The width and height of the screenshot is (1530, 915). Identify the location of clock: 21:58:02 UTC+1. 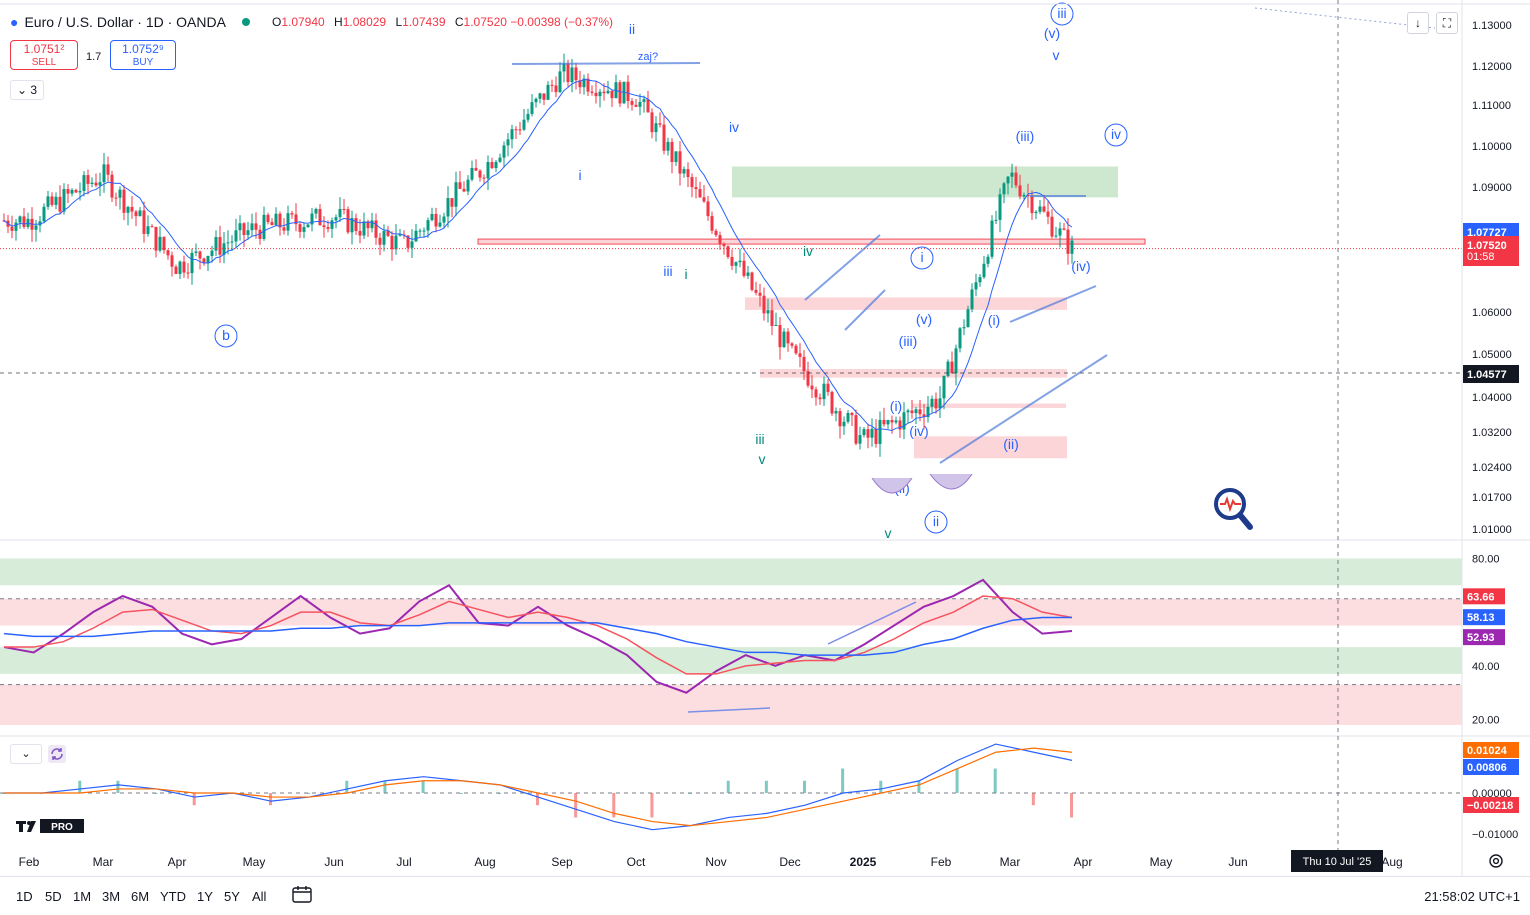
(1472, 896).